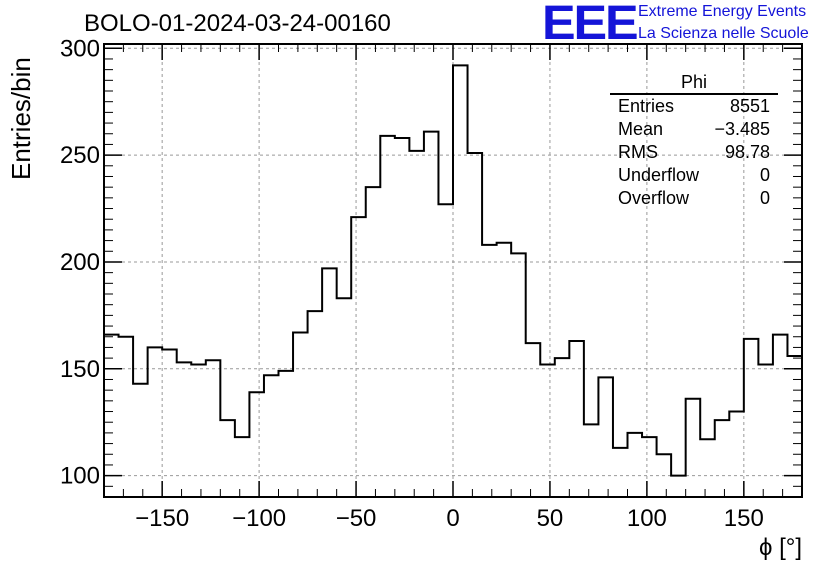  What do you see at coordinates (694, 83) in the screenshot?
I see `stats-title: Phi` at bounding box center [694, 83].